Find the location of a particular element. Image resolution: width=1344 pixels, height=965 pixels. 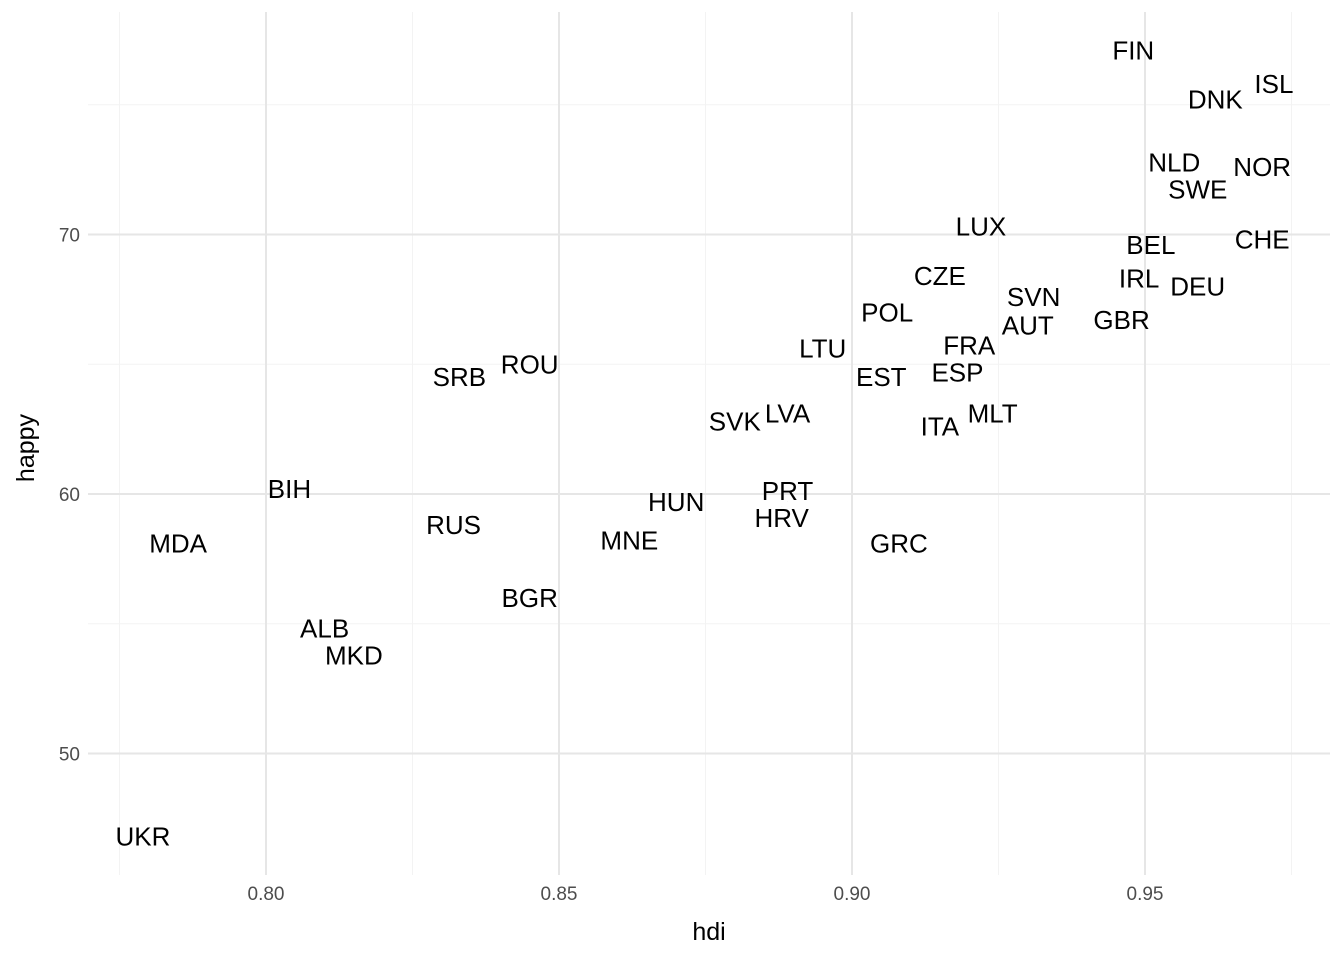

point-label-pol: POL is located at coordinates (887, 312).